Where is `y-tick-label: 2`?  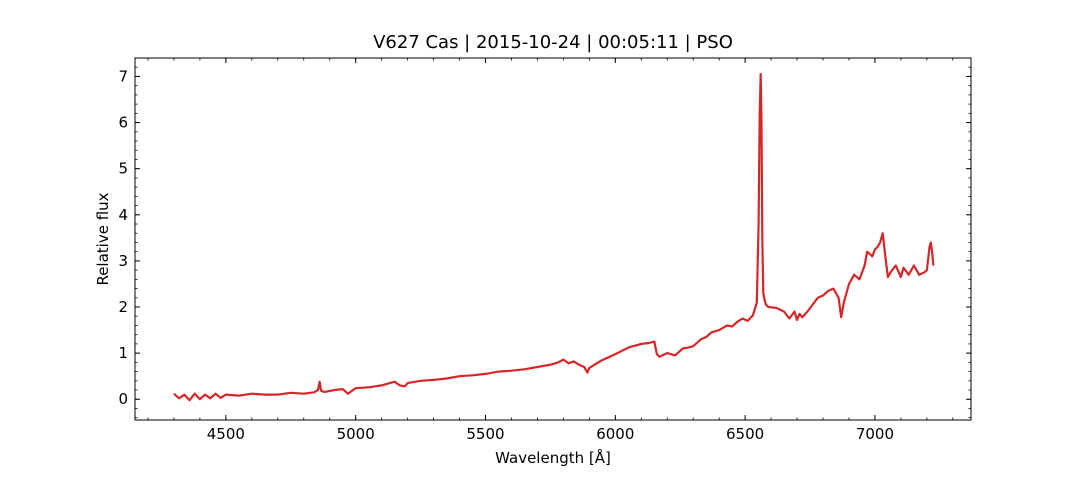 y-tick-label: 2 is located at coordinates (123, 307).